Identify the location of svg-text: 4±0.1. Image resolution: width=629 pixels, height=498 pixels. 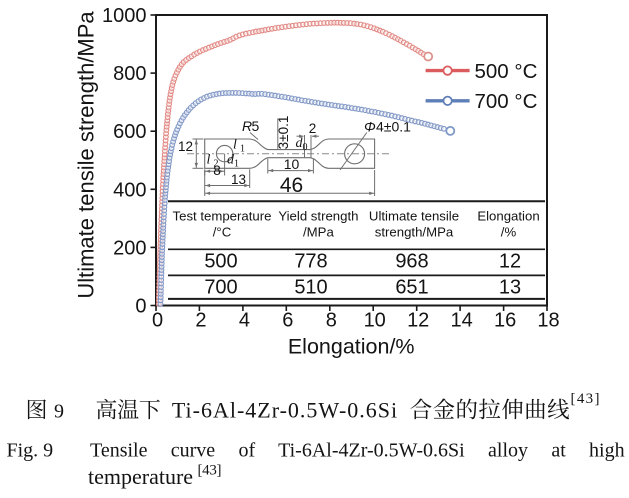
(393, 127).